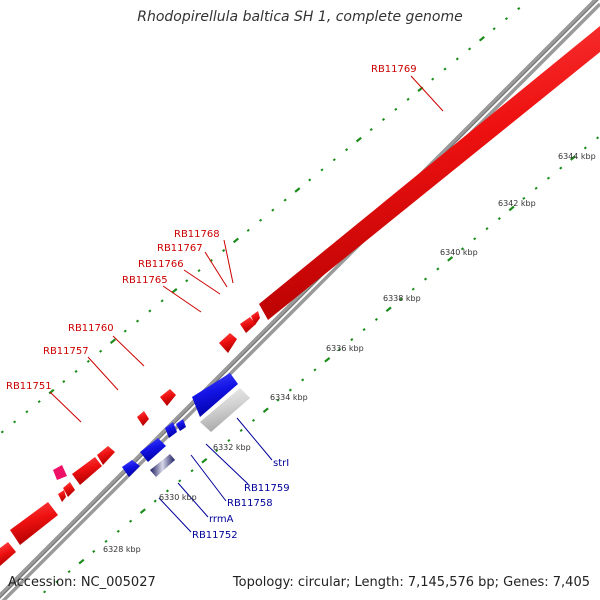 This screenshot has width=600, height=600. Describe the element at coordinates (34, 523) in the screenshot. I see `gene-rb11747` at that location.